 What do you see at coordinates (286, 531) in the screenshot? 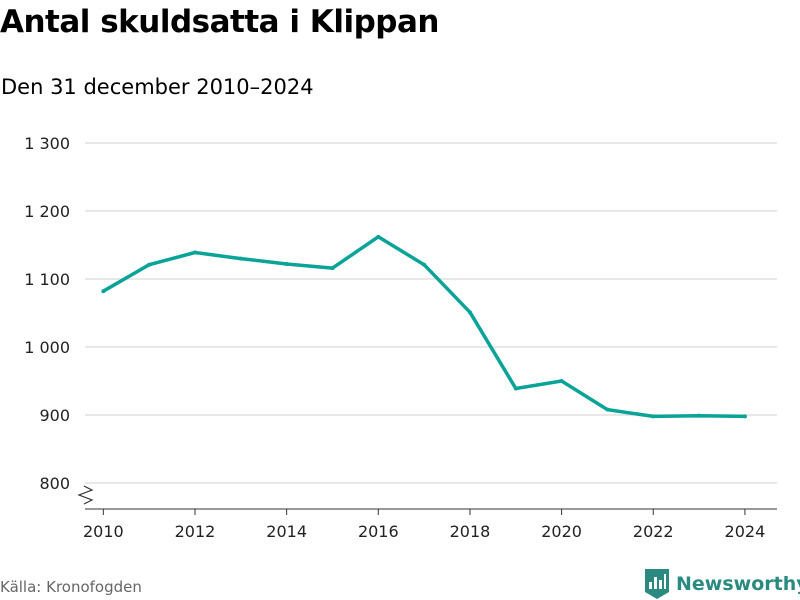
I see `x-tick-label: 2014` at bounding box center [286, 531].